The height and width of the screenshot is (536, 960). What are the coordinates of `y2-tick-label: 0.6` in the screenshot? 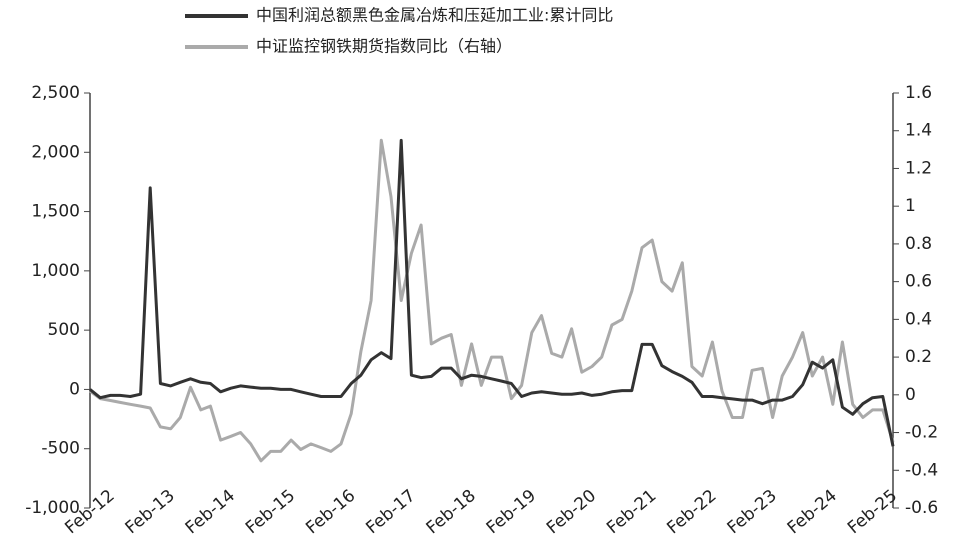 It's located at (918, 282).